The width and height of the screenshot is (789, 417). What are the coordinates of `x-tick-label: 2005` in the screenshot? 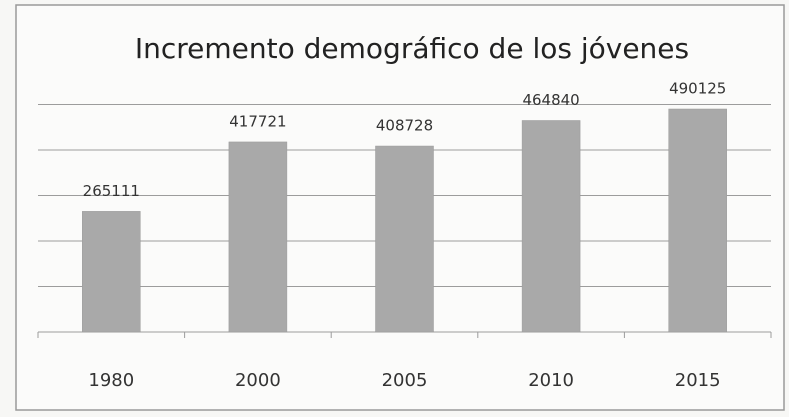 It's located at (405, 380).